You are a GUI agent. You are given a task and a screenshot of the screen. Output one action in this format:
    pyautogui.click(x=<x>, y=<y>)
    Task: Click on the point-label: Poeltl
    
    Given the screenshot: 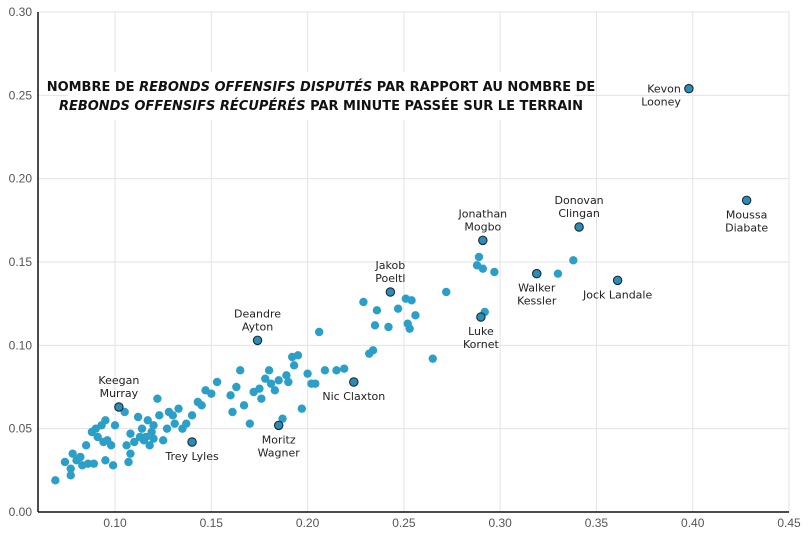 What is the action you would take?
    pyautogui.click(x=390, y=278)
    